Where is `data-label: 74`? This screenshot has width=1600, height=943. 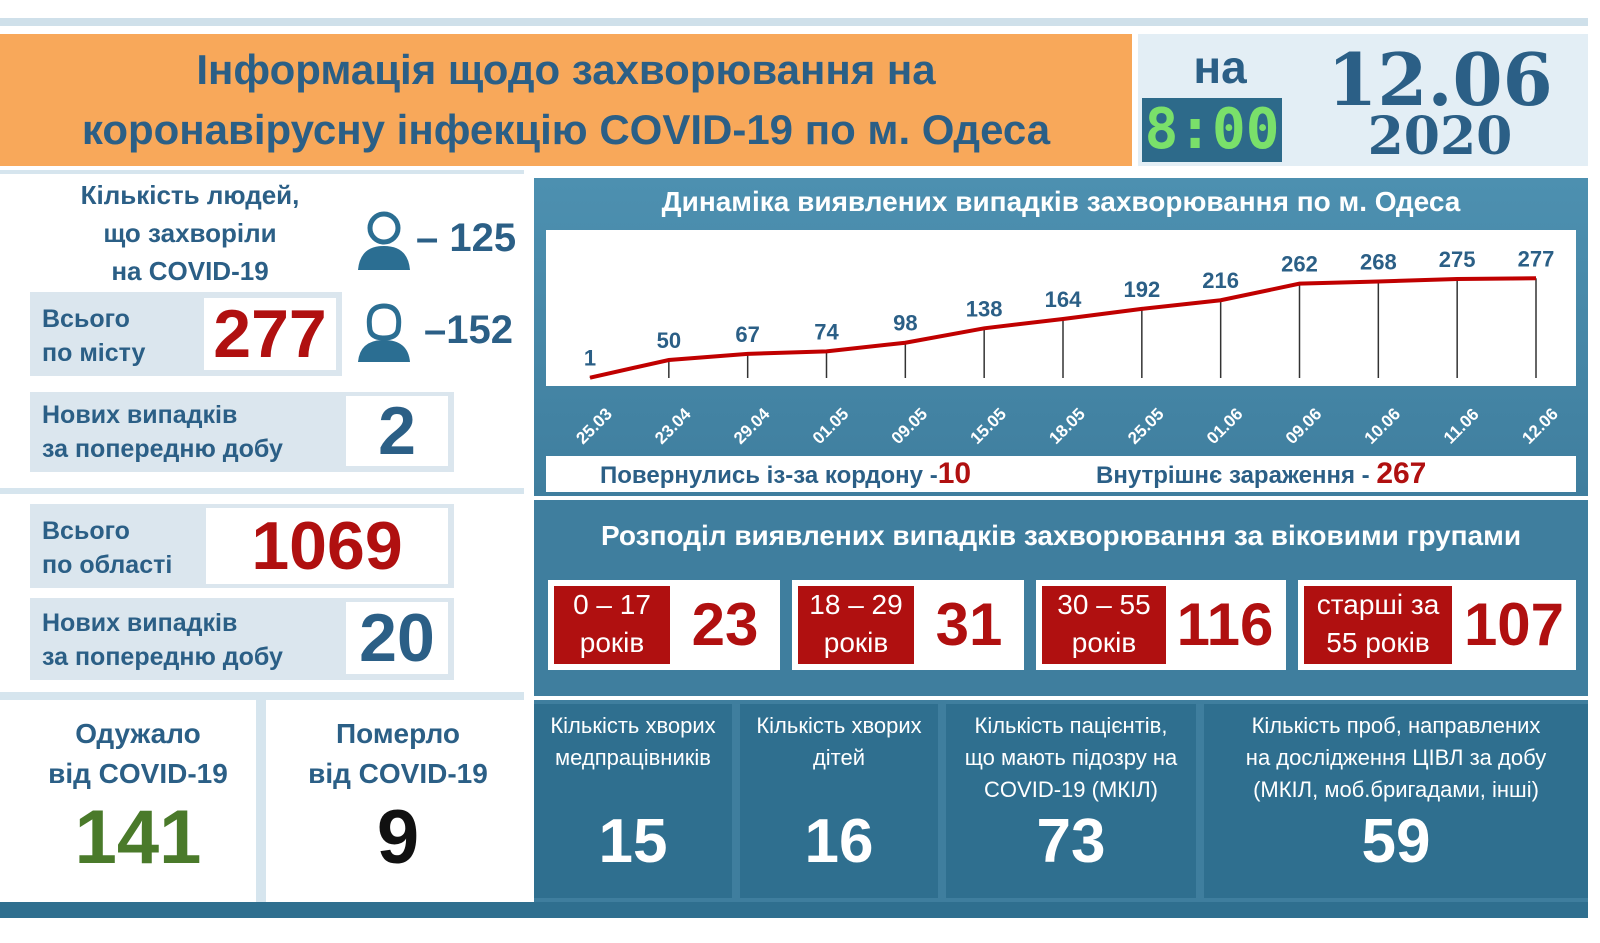
data-label: 74 is located at coordinates (826, 331).